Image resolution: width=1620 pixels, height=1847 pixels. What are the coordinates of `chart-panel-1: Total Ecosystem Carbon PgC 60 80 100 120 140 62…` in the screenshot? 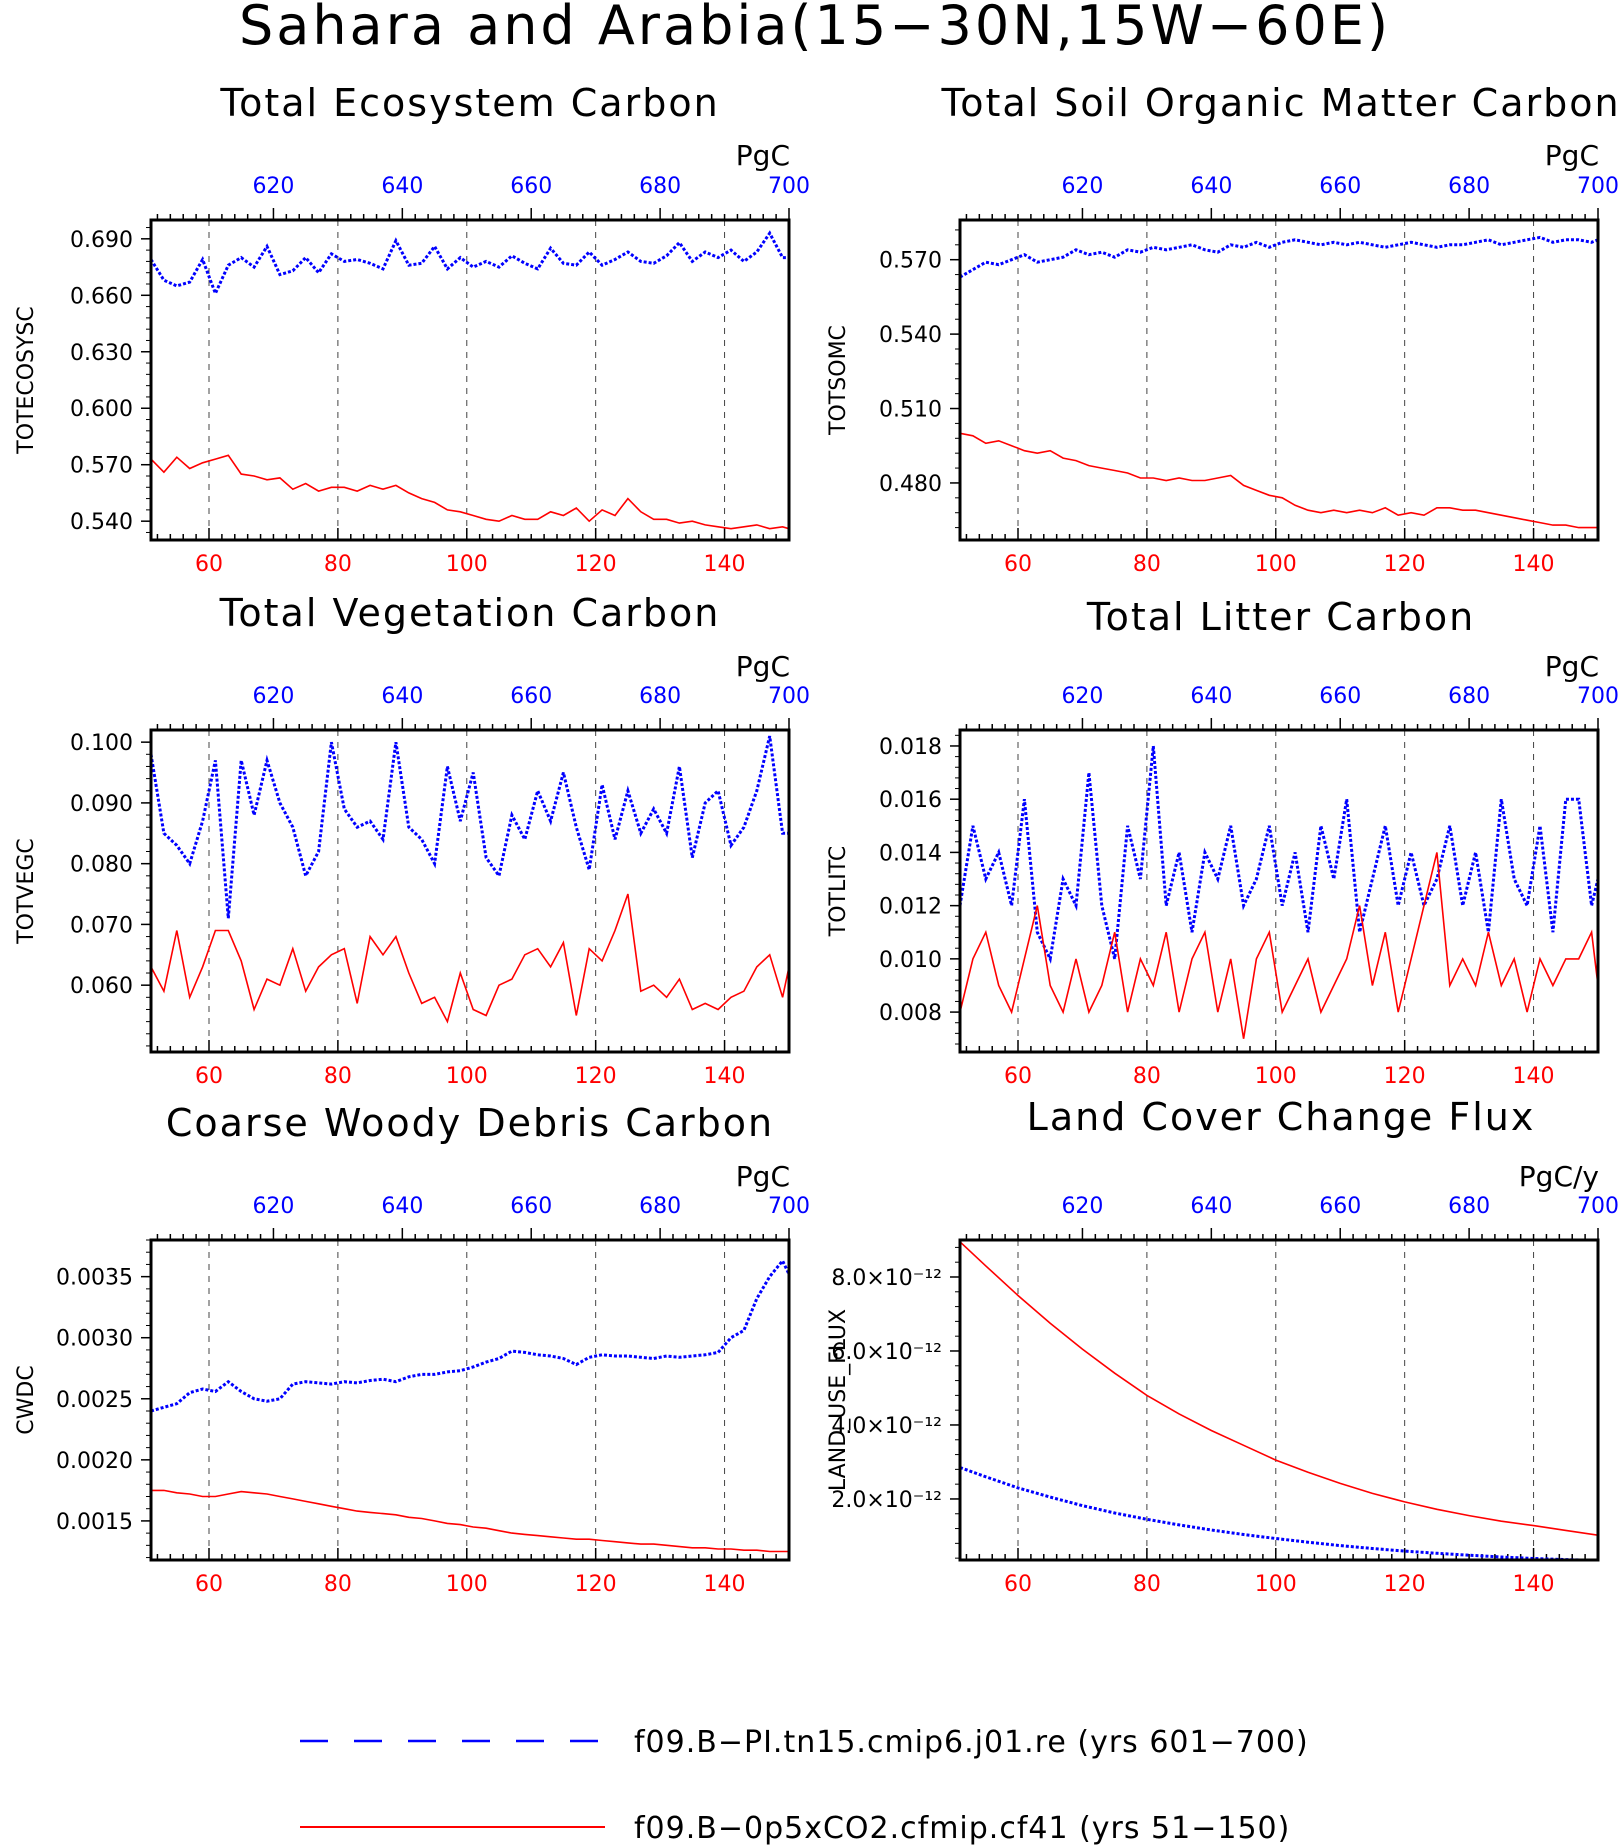 It's located at (412, 329).